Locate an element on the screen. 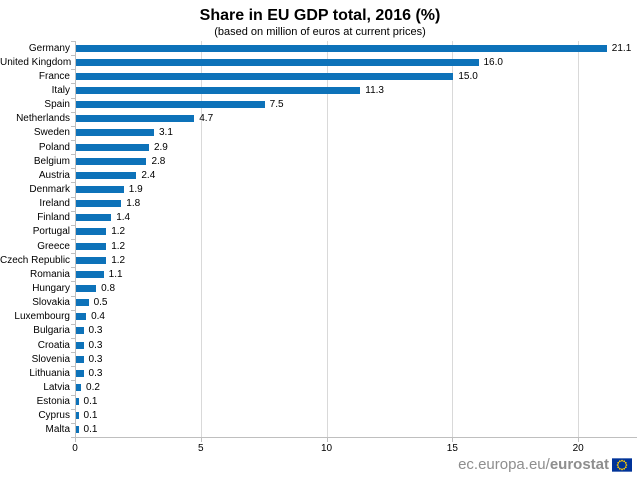  category-label: France is located at coordinates (54, 76).